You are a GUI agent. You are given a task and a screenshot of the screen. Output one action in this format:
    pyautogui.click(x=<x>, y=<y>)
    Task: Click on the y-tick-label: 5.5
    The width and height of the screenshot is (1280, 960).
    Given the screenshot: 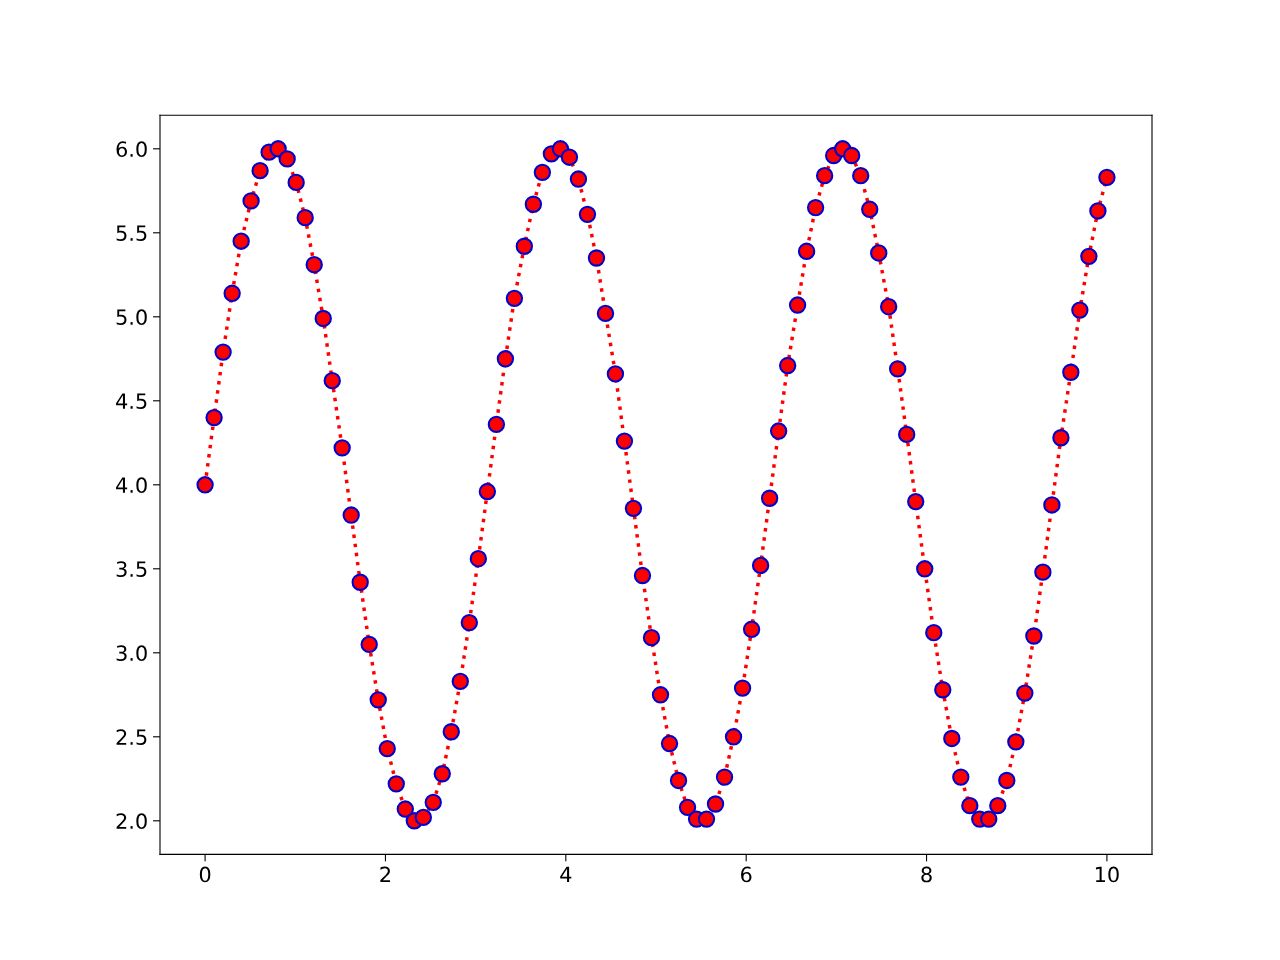 What is the action you would take?
    pyautogui.click(x=131, y=233)
    